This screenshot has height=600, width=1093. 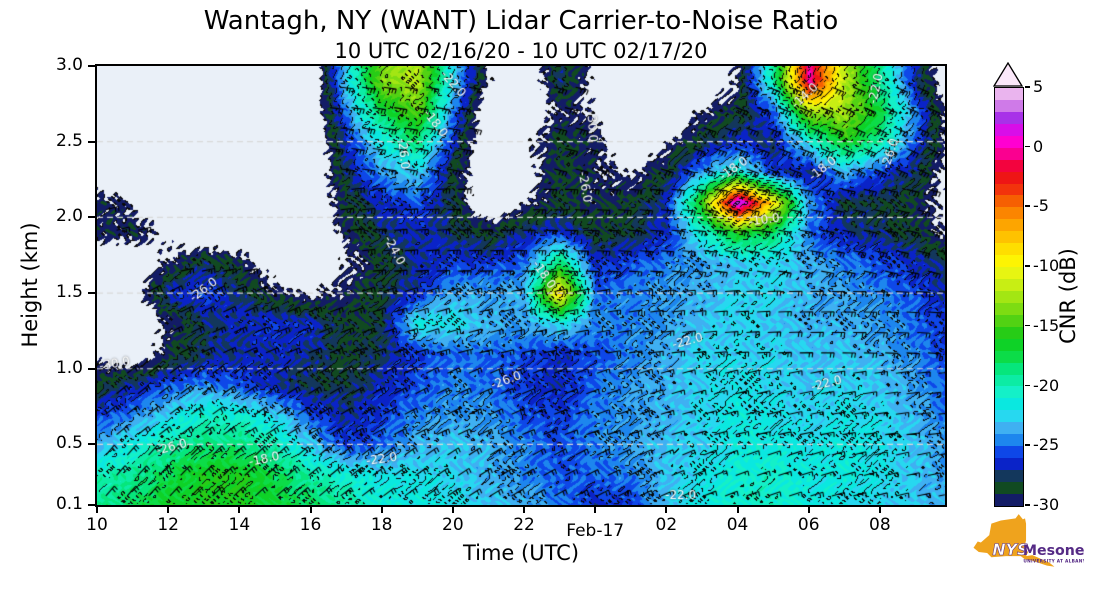 I want to click on colorbar, so click(x=1009, y=297).